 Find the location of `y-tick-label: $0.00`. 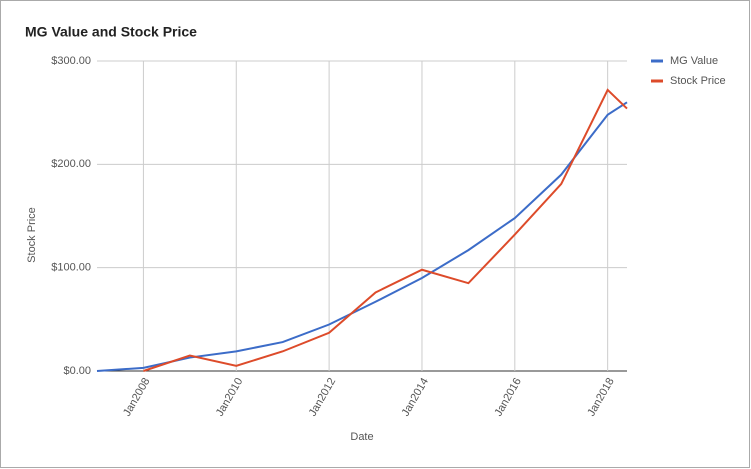

y-tick-label: $0.00 is located at coordinates (77, 371).